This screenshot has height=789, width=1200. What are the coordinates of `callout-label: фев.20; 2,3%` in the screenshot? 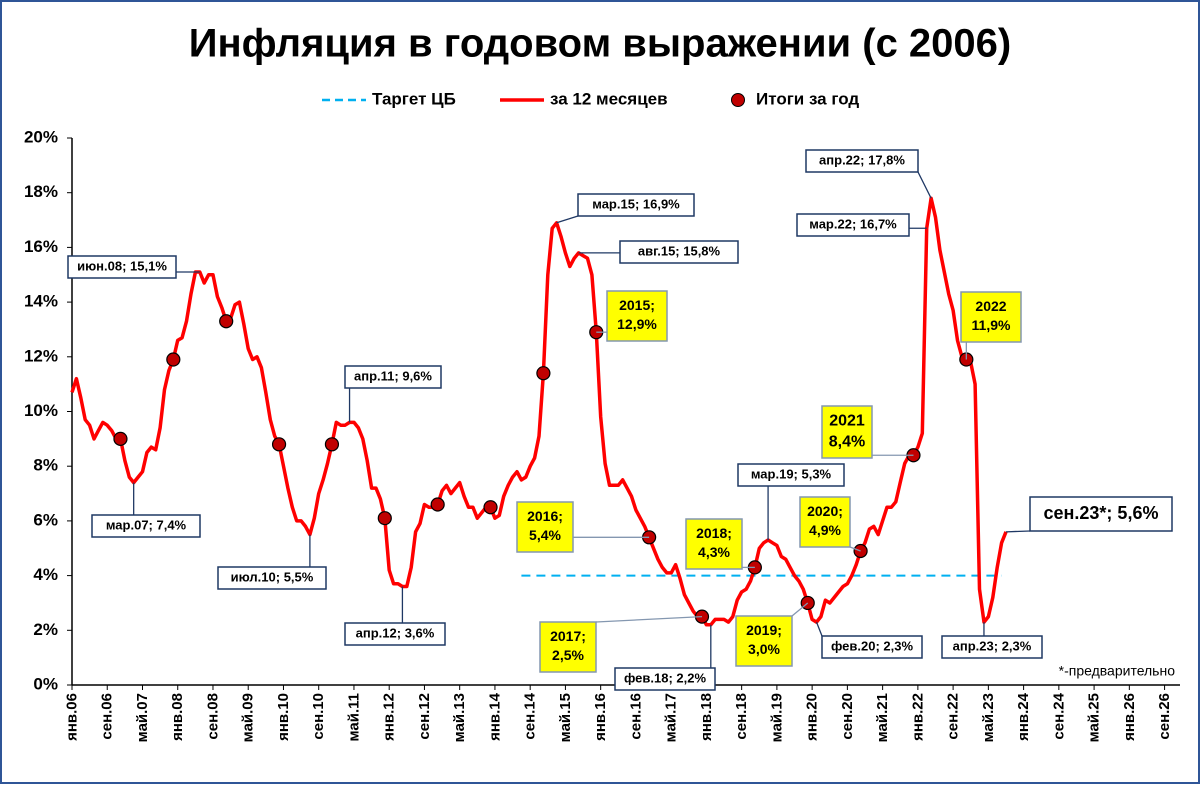 It's located at (872, 645).